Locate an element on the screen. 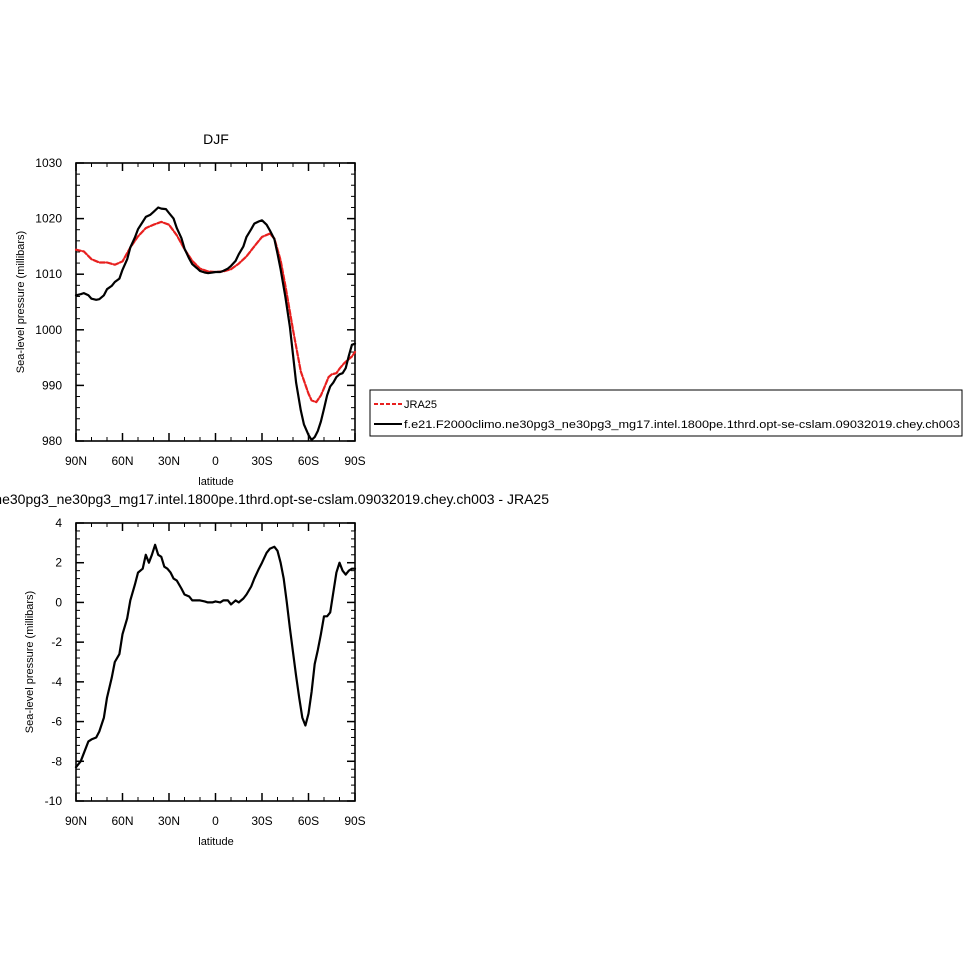 This screenshot has height=979, width=977. y-tick-label: -2 is located at coordinates (56, 642).